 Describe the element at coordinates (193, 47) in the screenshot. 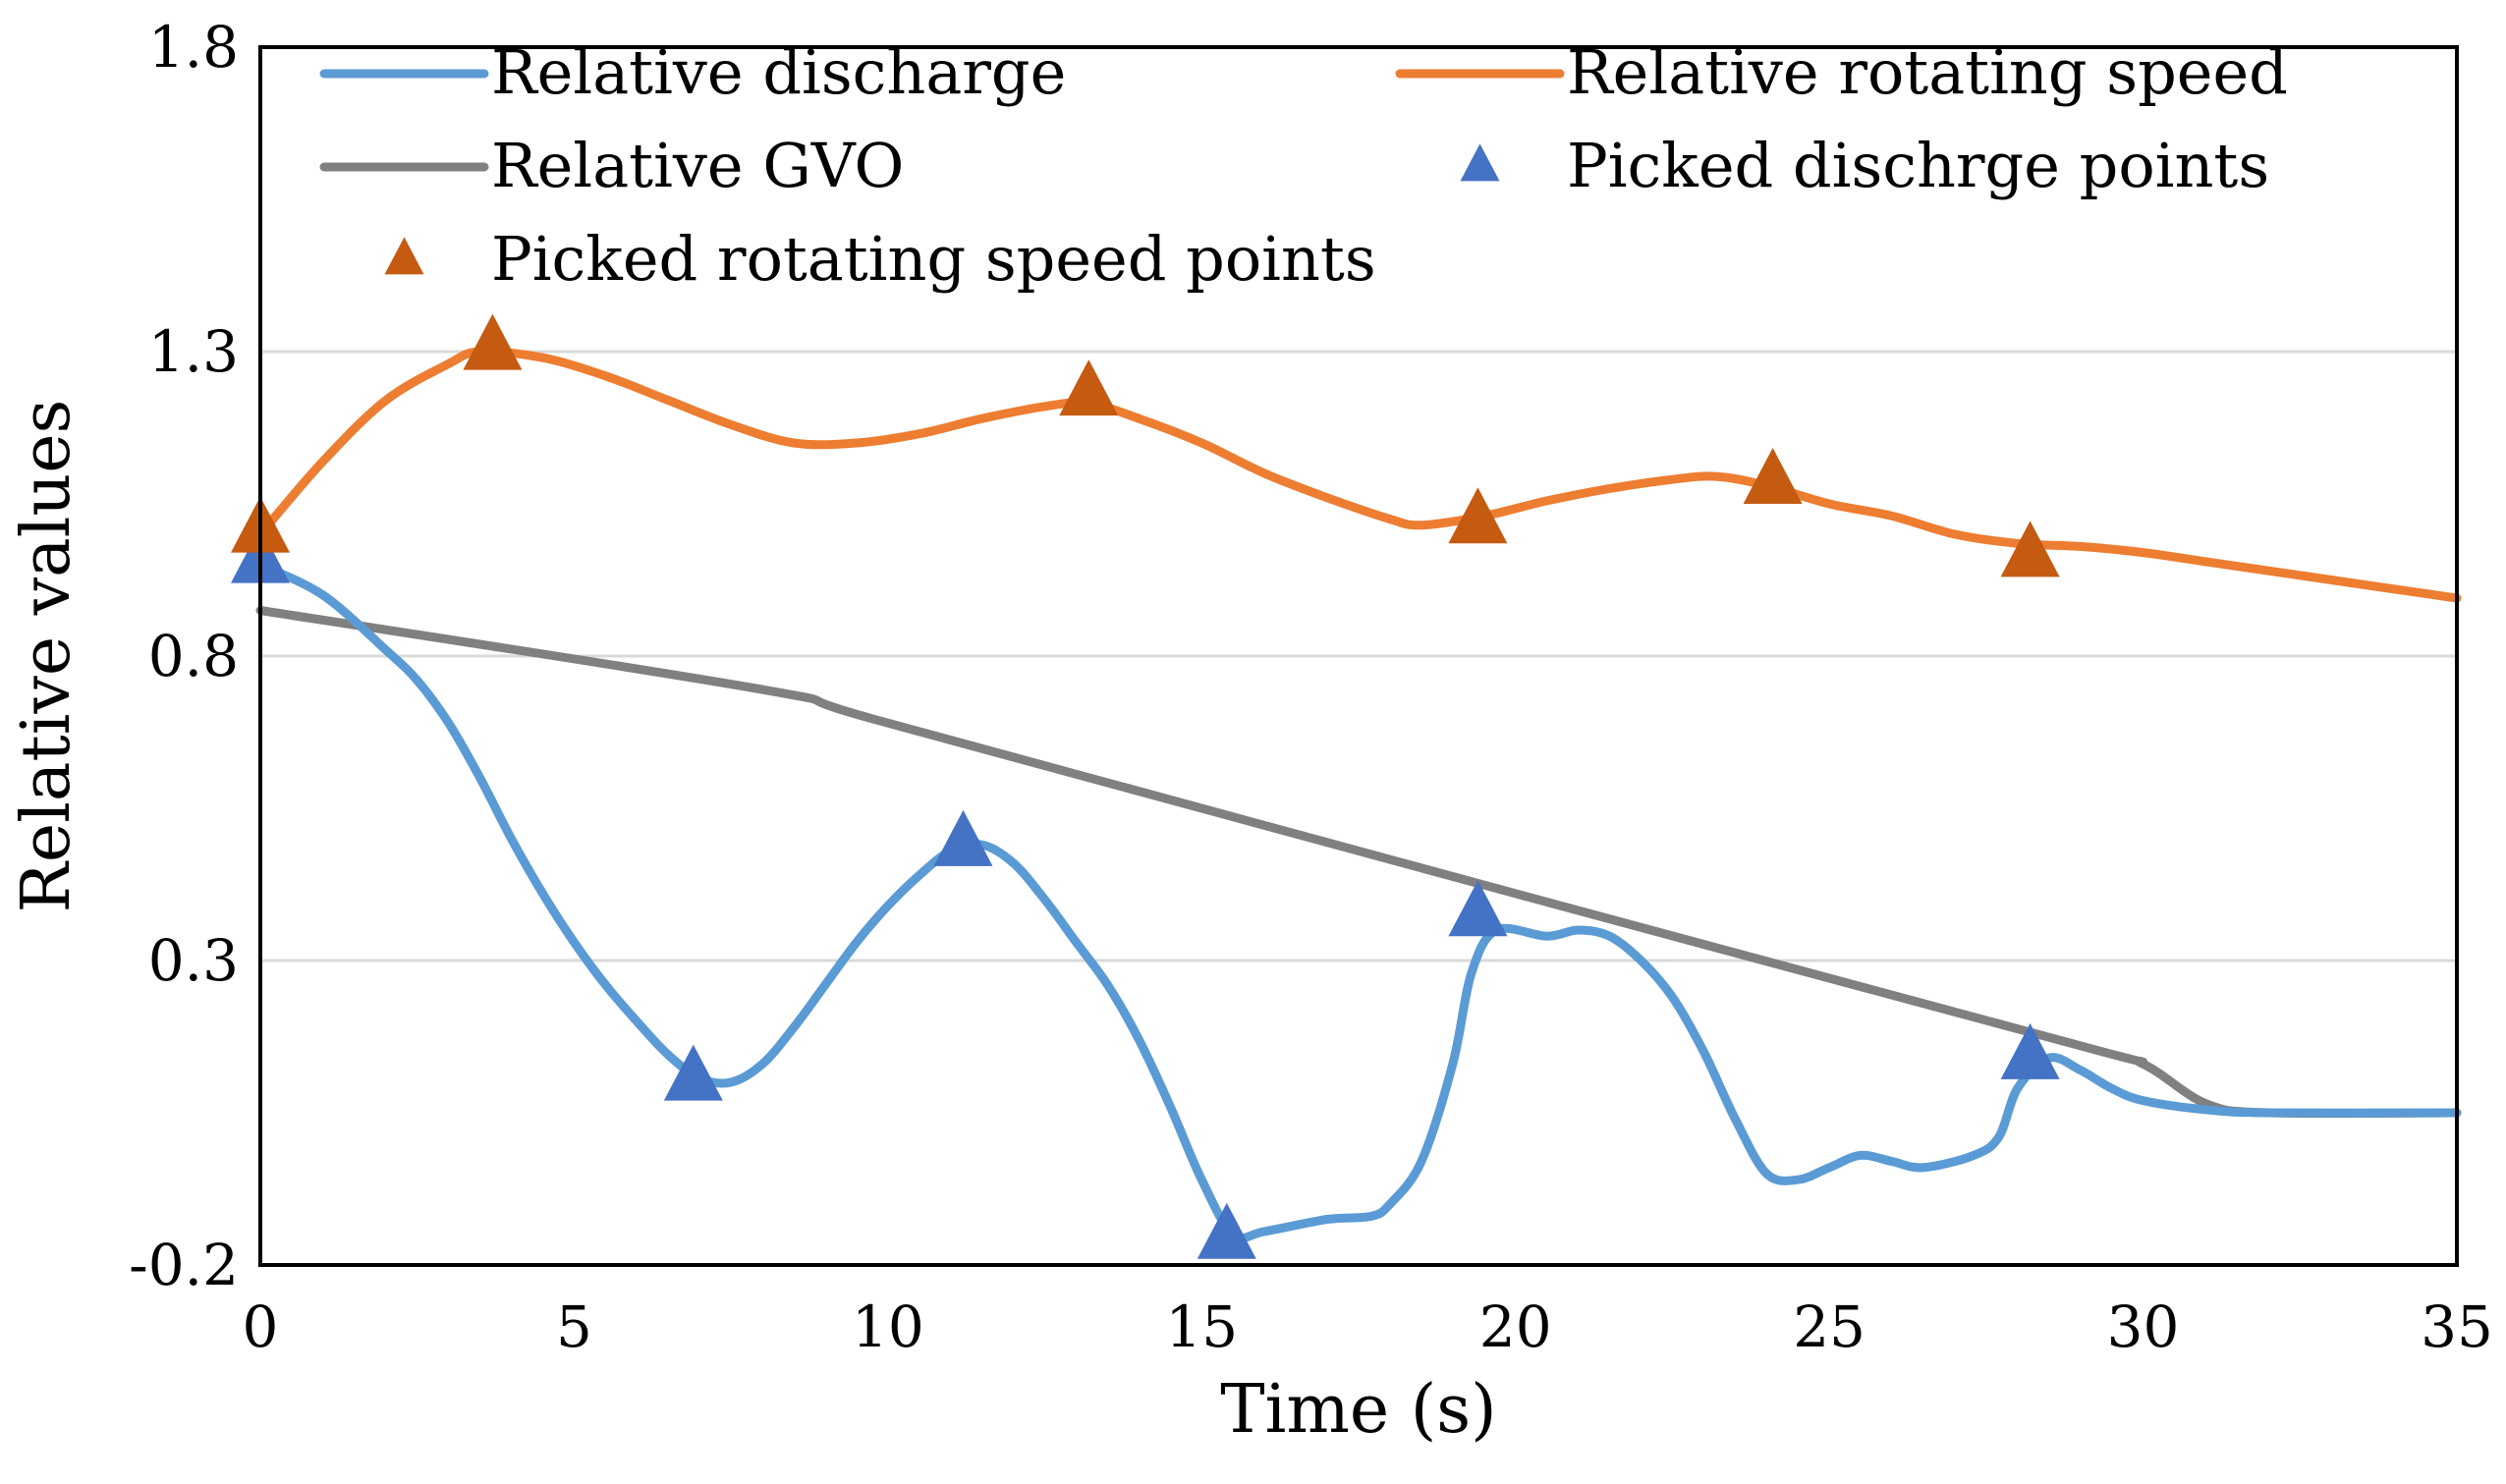

I see `y-tick-label: 1.8` at that location.